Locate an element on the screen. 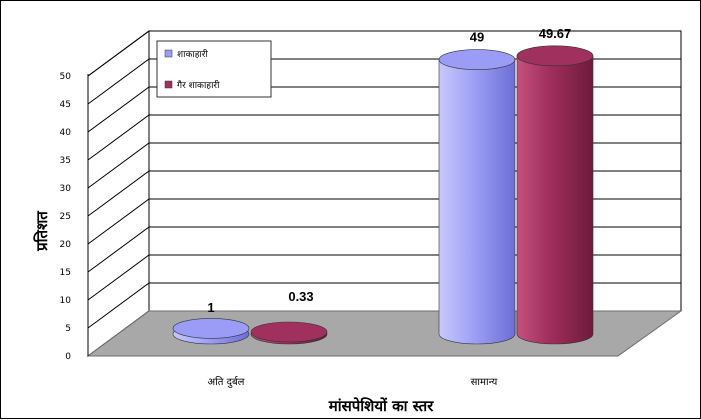 The width and height of the screenshot is (701, 420). legend-box is located at coordinates (214, 69).